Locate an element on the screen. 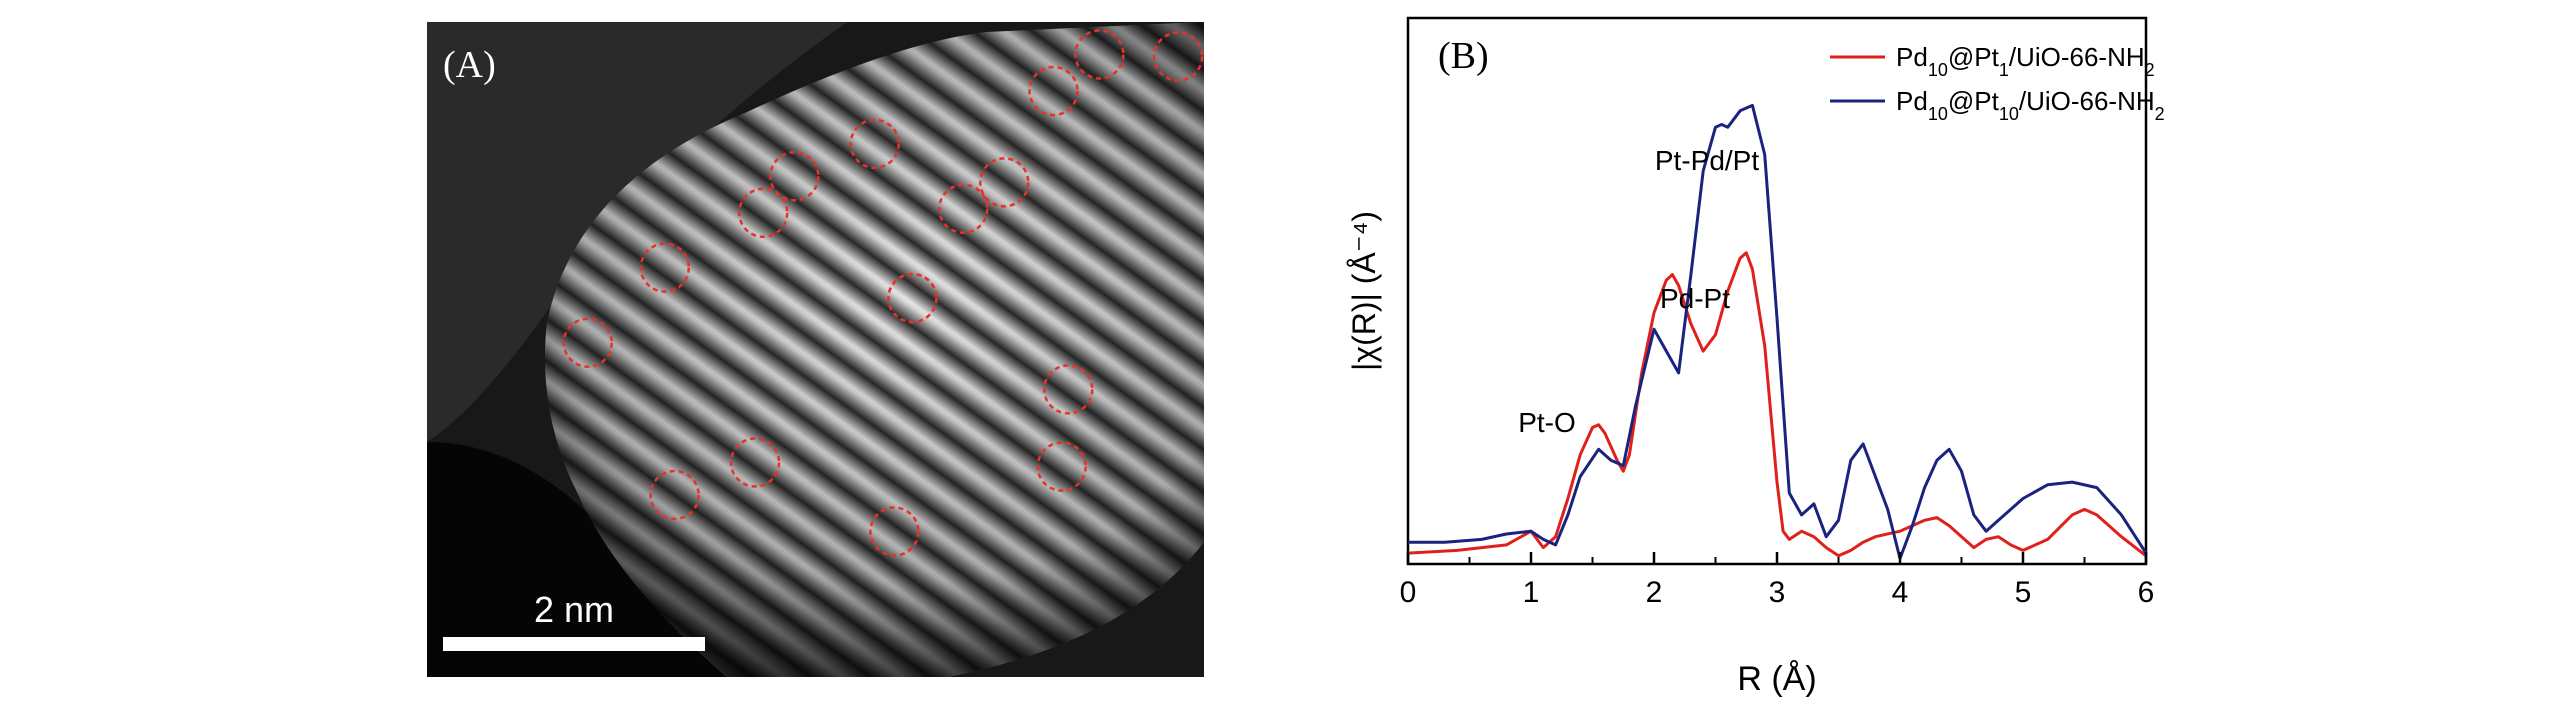  legend-entry-series-1: Pd10@Pt1/UiO-66-NH2 is located at coordinates (1992, 61).